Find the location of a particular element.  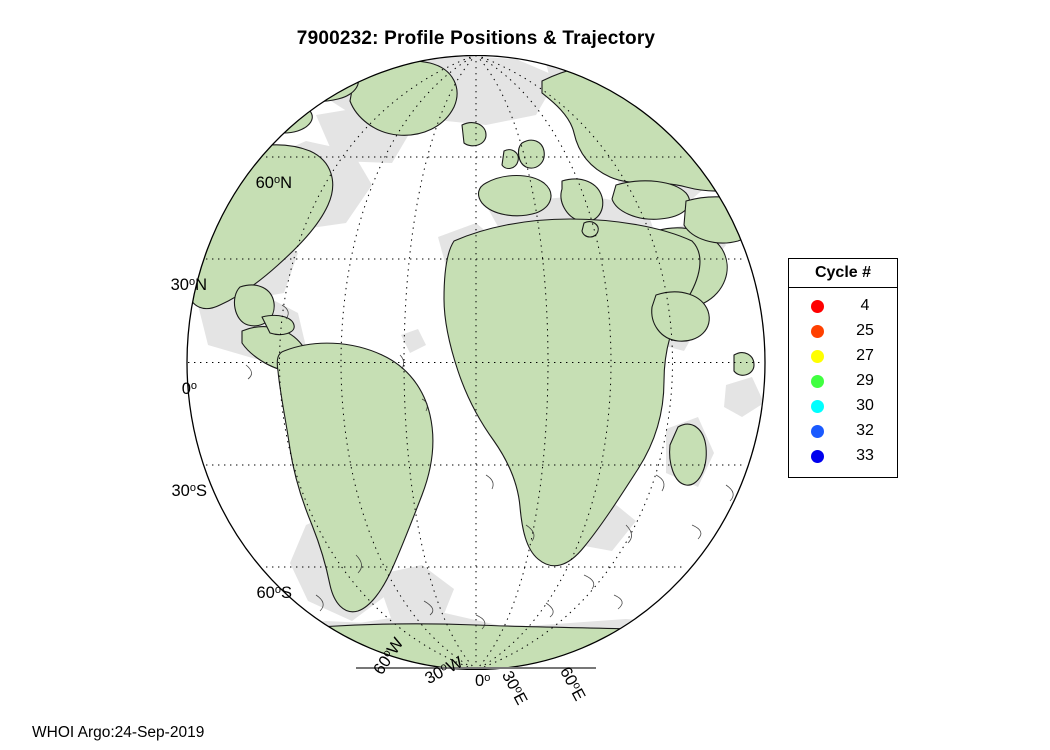

legend-entries: 4 25 27 29 30 is located at coordinates (843, 382).